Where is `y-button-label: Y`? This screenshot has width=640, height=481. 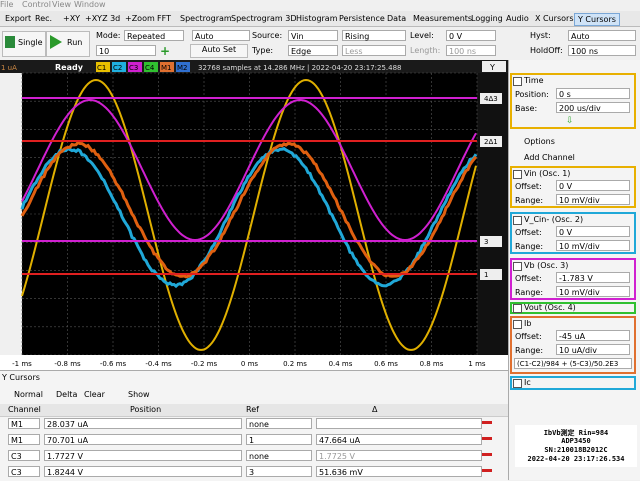
y-button-label: Y is located at coordinates (492, 67).